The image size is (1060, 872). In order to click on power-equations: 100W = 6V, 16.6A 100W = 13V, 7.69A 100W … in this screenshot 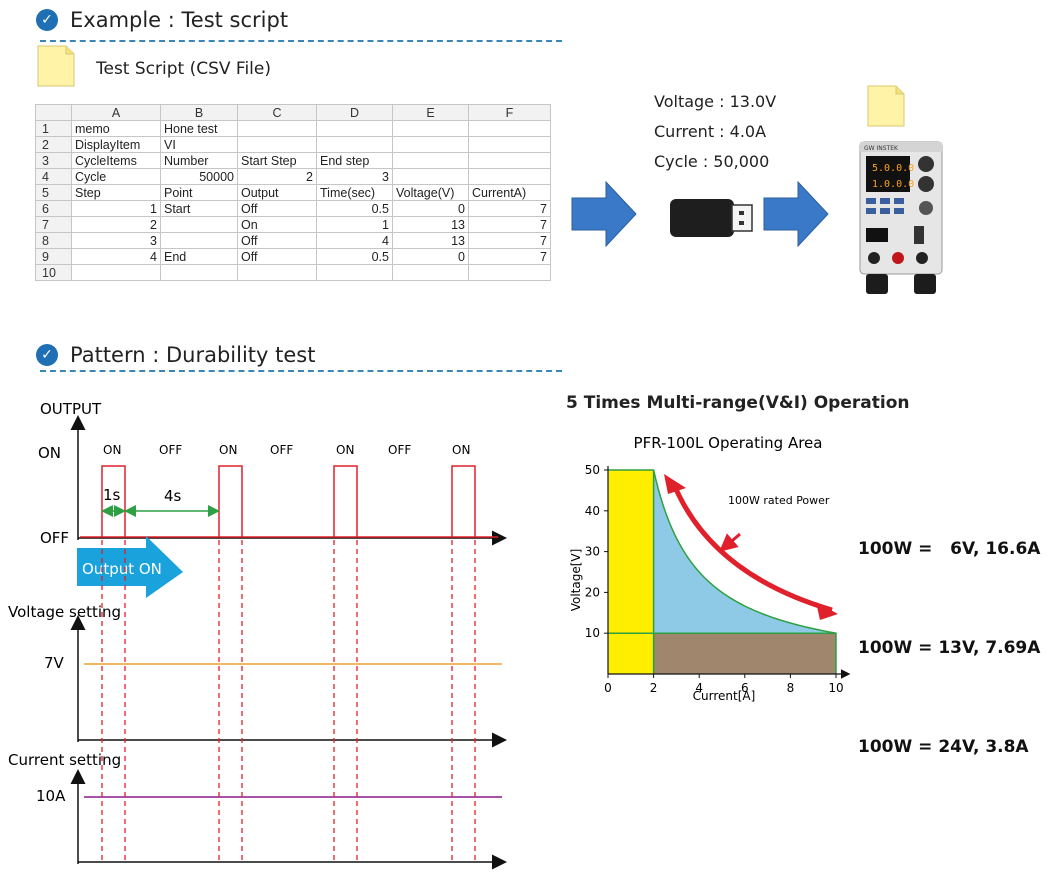, I will do `click(949, 632)`.